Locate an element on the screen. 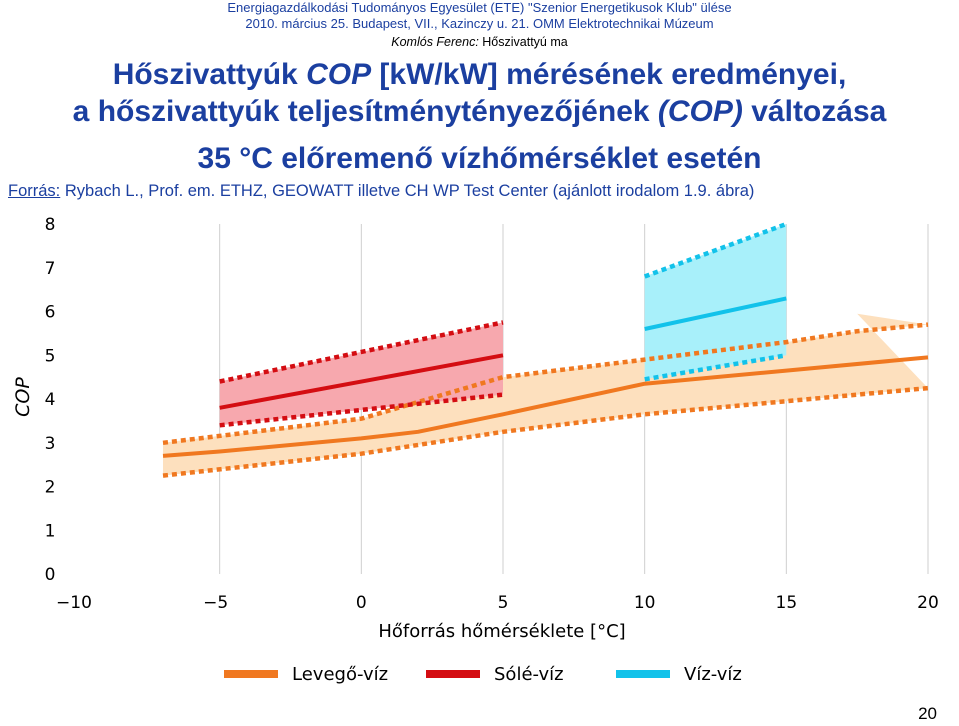  x-tick-label: 5 is located at coordinates (503, 603).